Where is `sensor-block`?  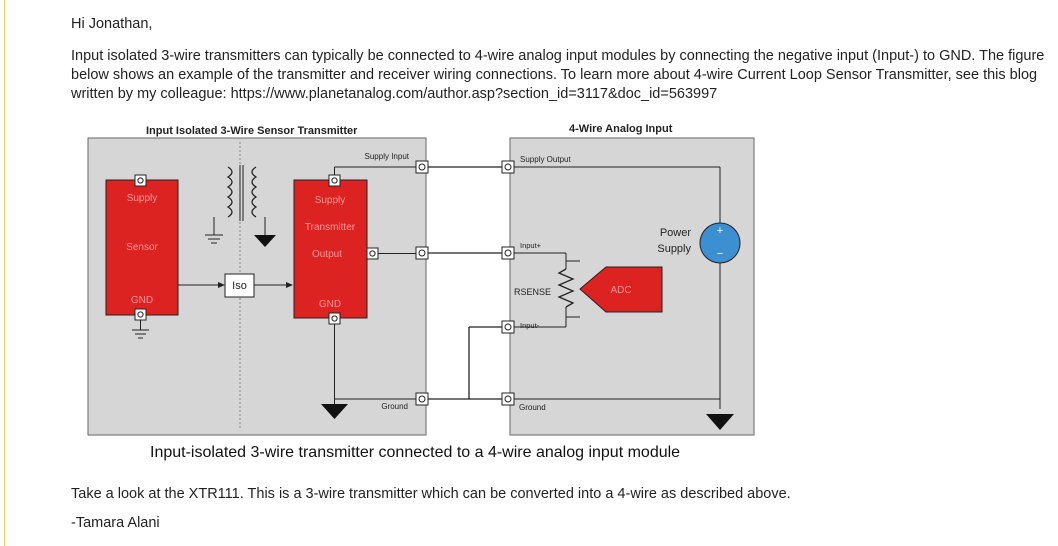
sensor-block is located at coordinates (142, 247).